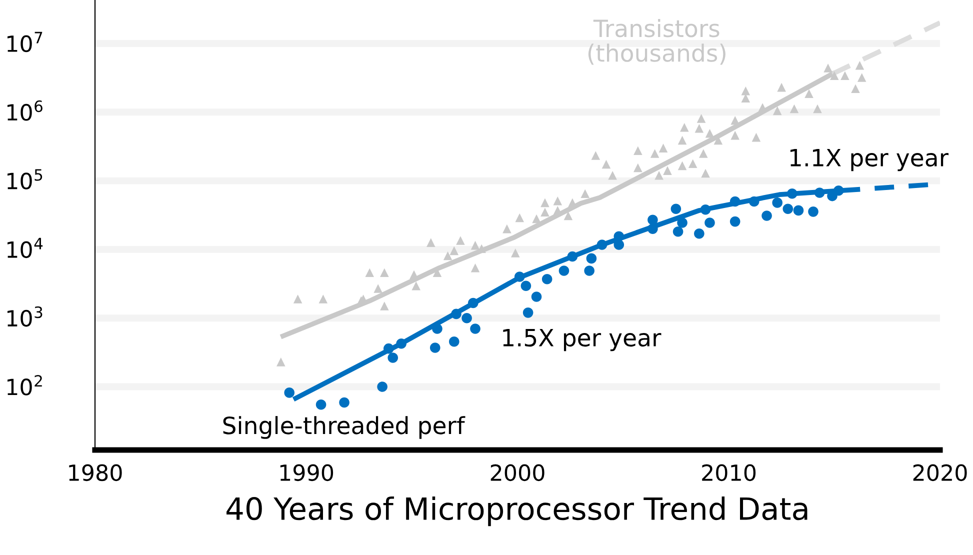  What do you see at coordinates (25, 110) in the screenshot?
I see `y-tick-label: 10$^{6}$` at bounding box center [25, 110].